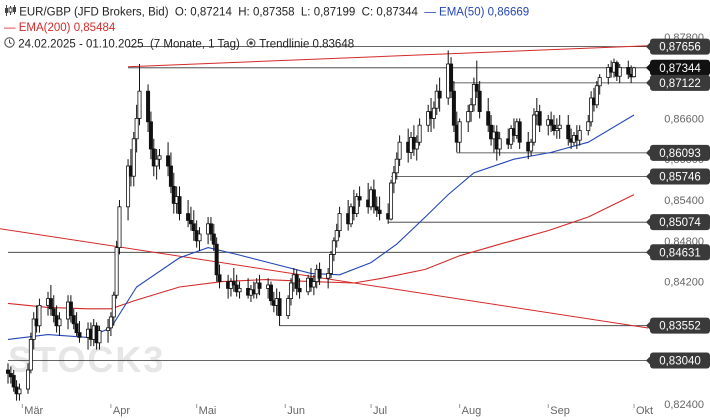 The image size is (710, 420). I want to click on symbol-name: EUR/GBP (JFD Brokers, Bid), so click(94, 12).